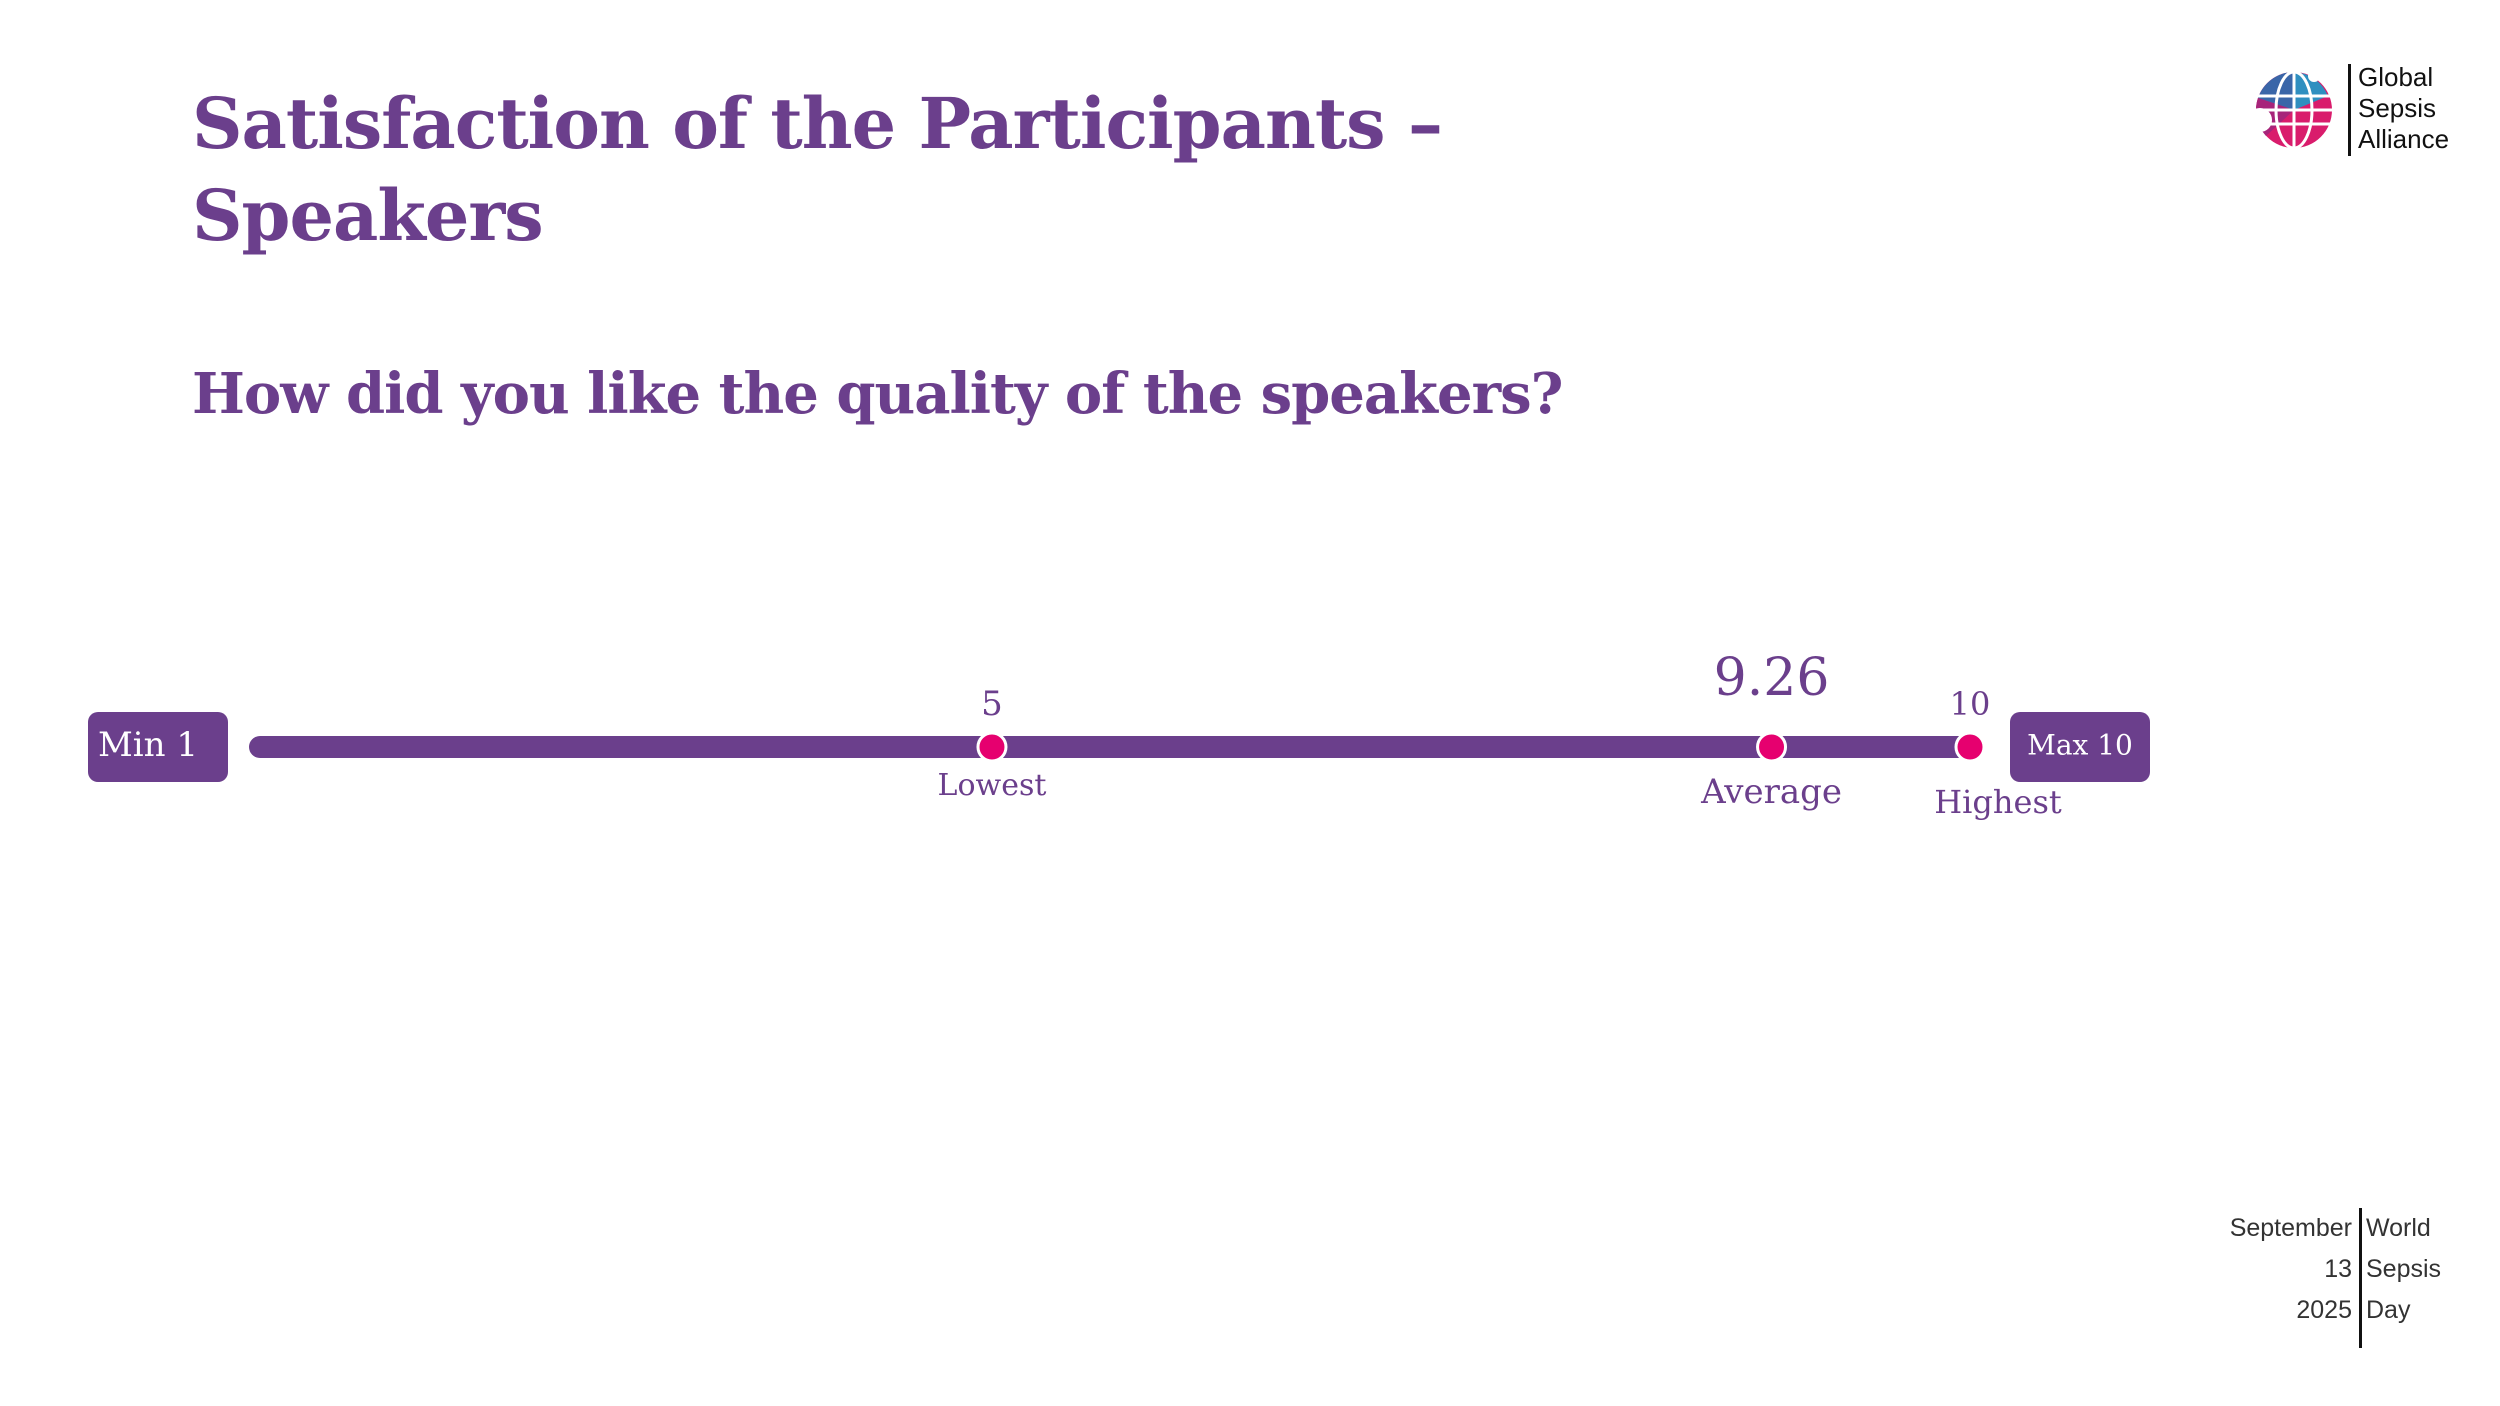  Describe the element at coordinates (2290, 110) in the screenshot. I see `globe-icon` at that location.